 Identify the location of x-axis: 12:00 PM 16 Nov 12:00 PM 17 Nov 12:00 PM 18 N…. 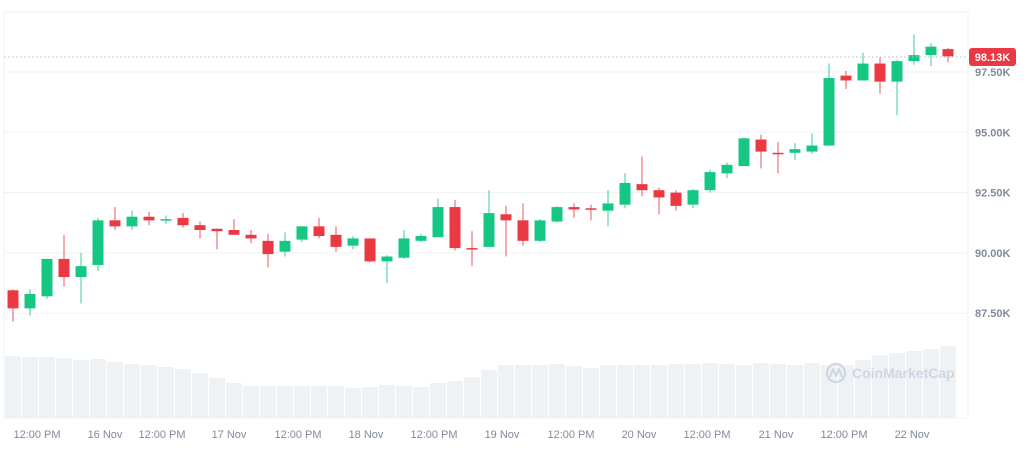
(471, 435).